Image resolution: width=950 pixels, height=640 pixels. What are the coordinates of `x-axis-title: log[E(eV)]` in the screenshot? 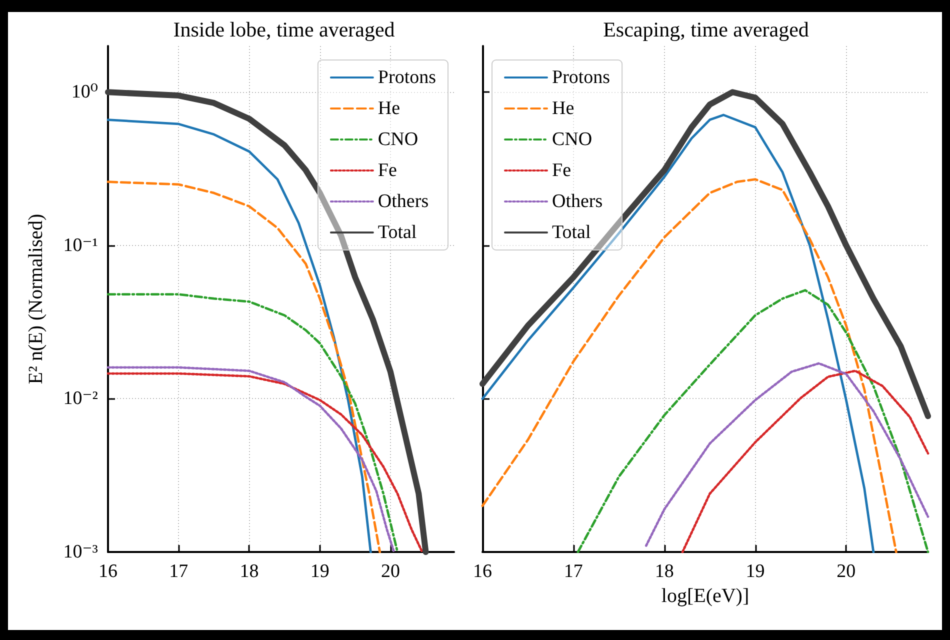 It's located at (705, 596).